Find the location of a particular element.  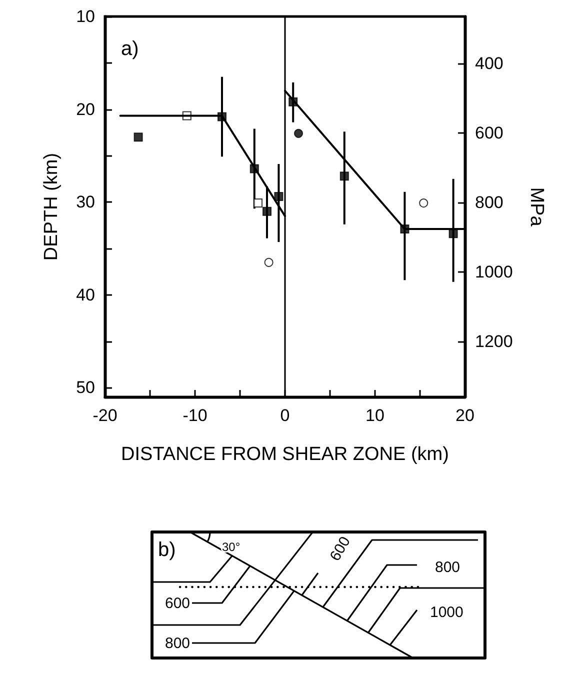

x-tick-label: 0 is located at coordinates (285, 415).